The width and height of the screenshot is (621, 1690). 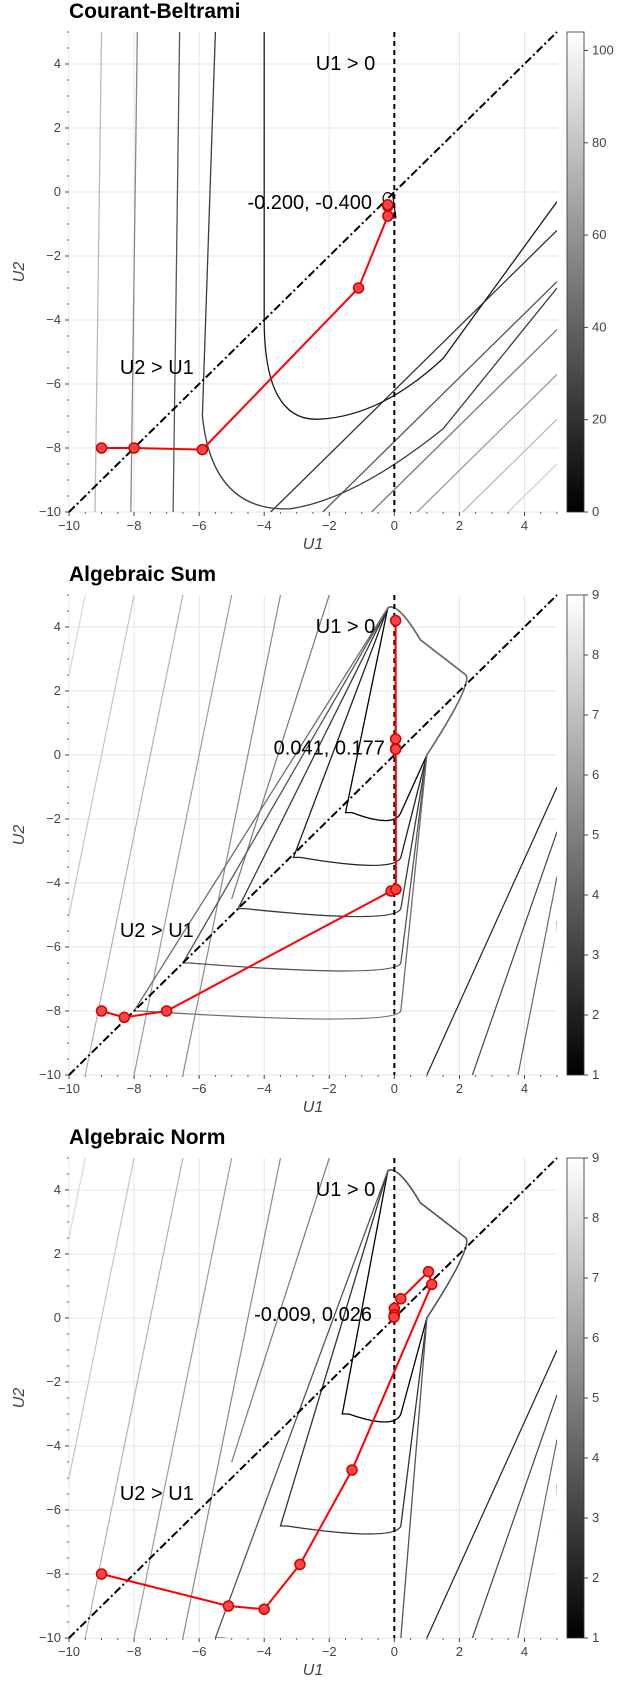 What do you see at coordinates (50, 1637) in the screenshot?
I see `y-tick-label: −10` at bounding box center [50, 1637].